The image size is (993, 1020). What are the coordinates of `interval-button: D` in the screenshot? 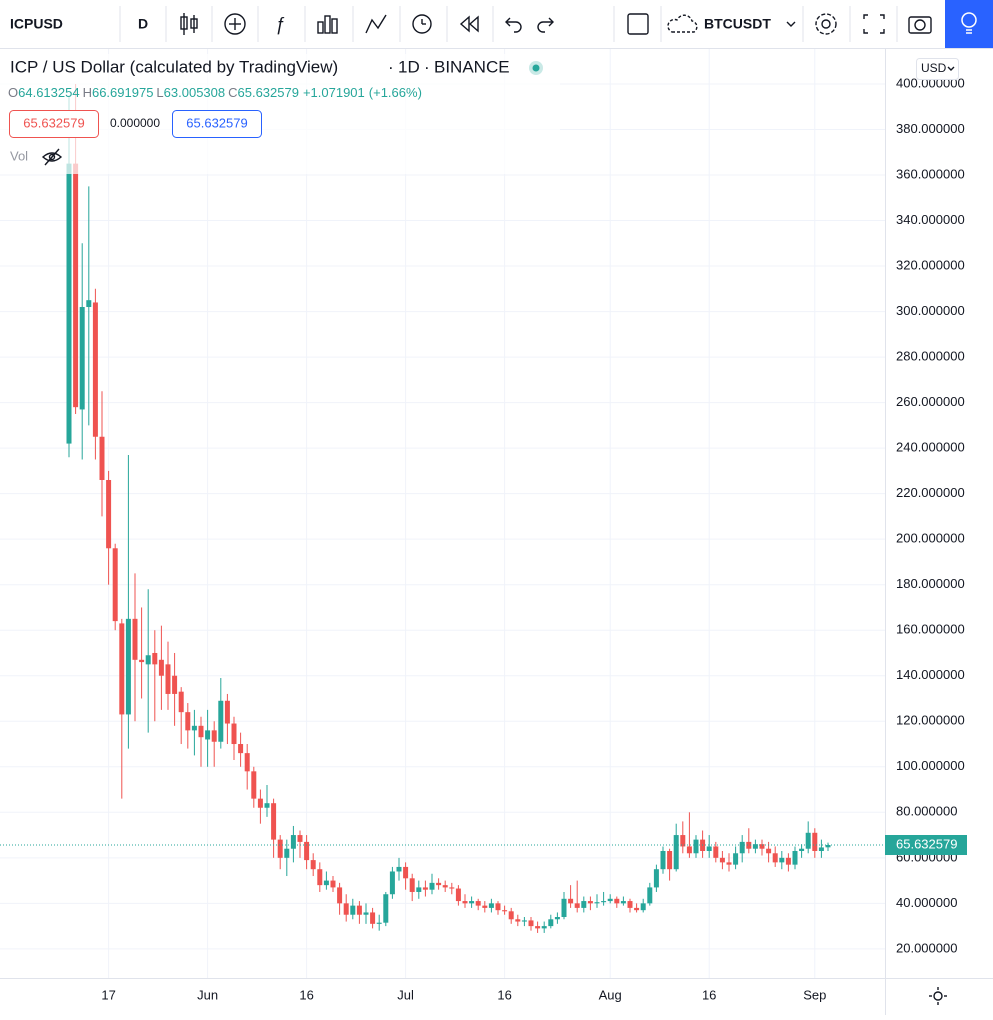 It's located at (143, 24).